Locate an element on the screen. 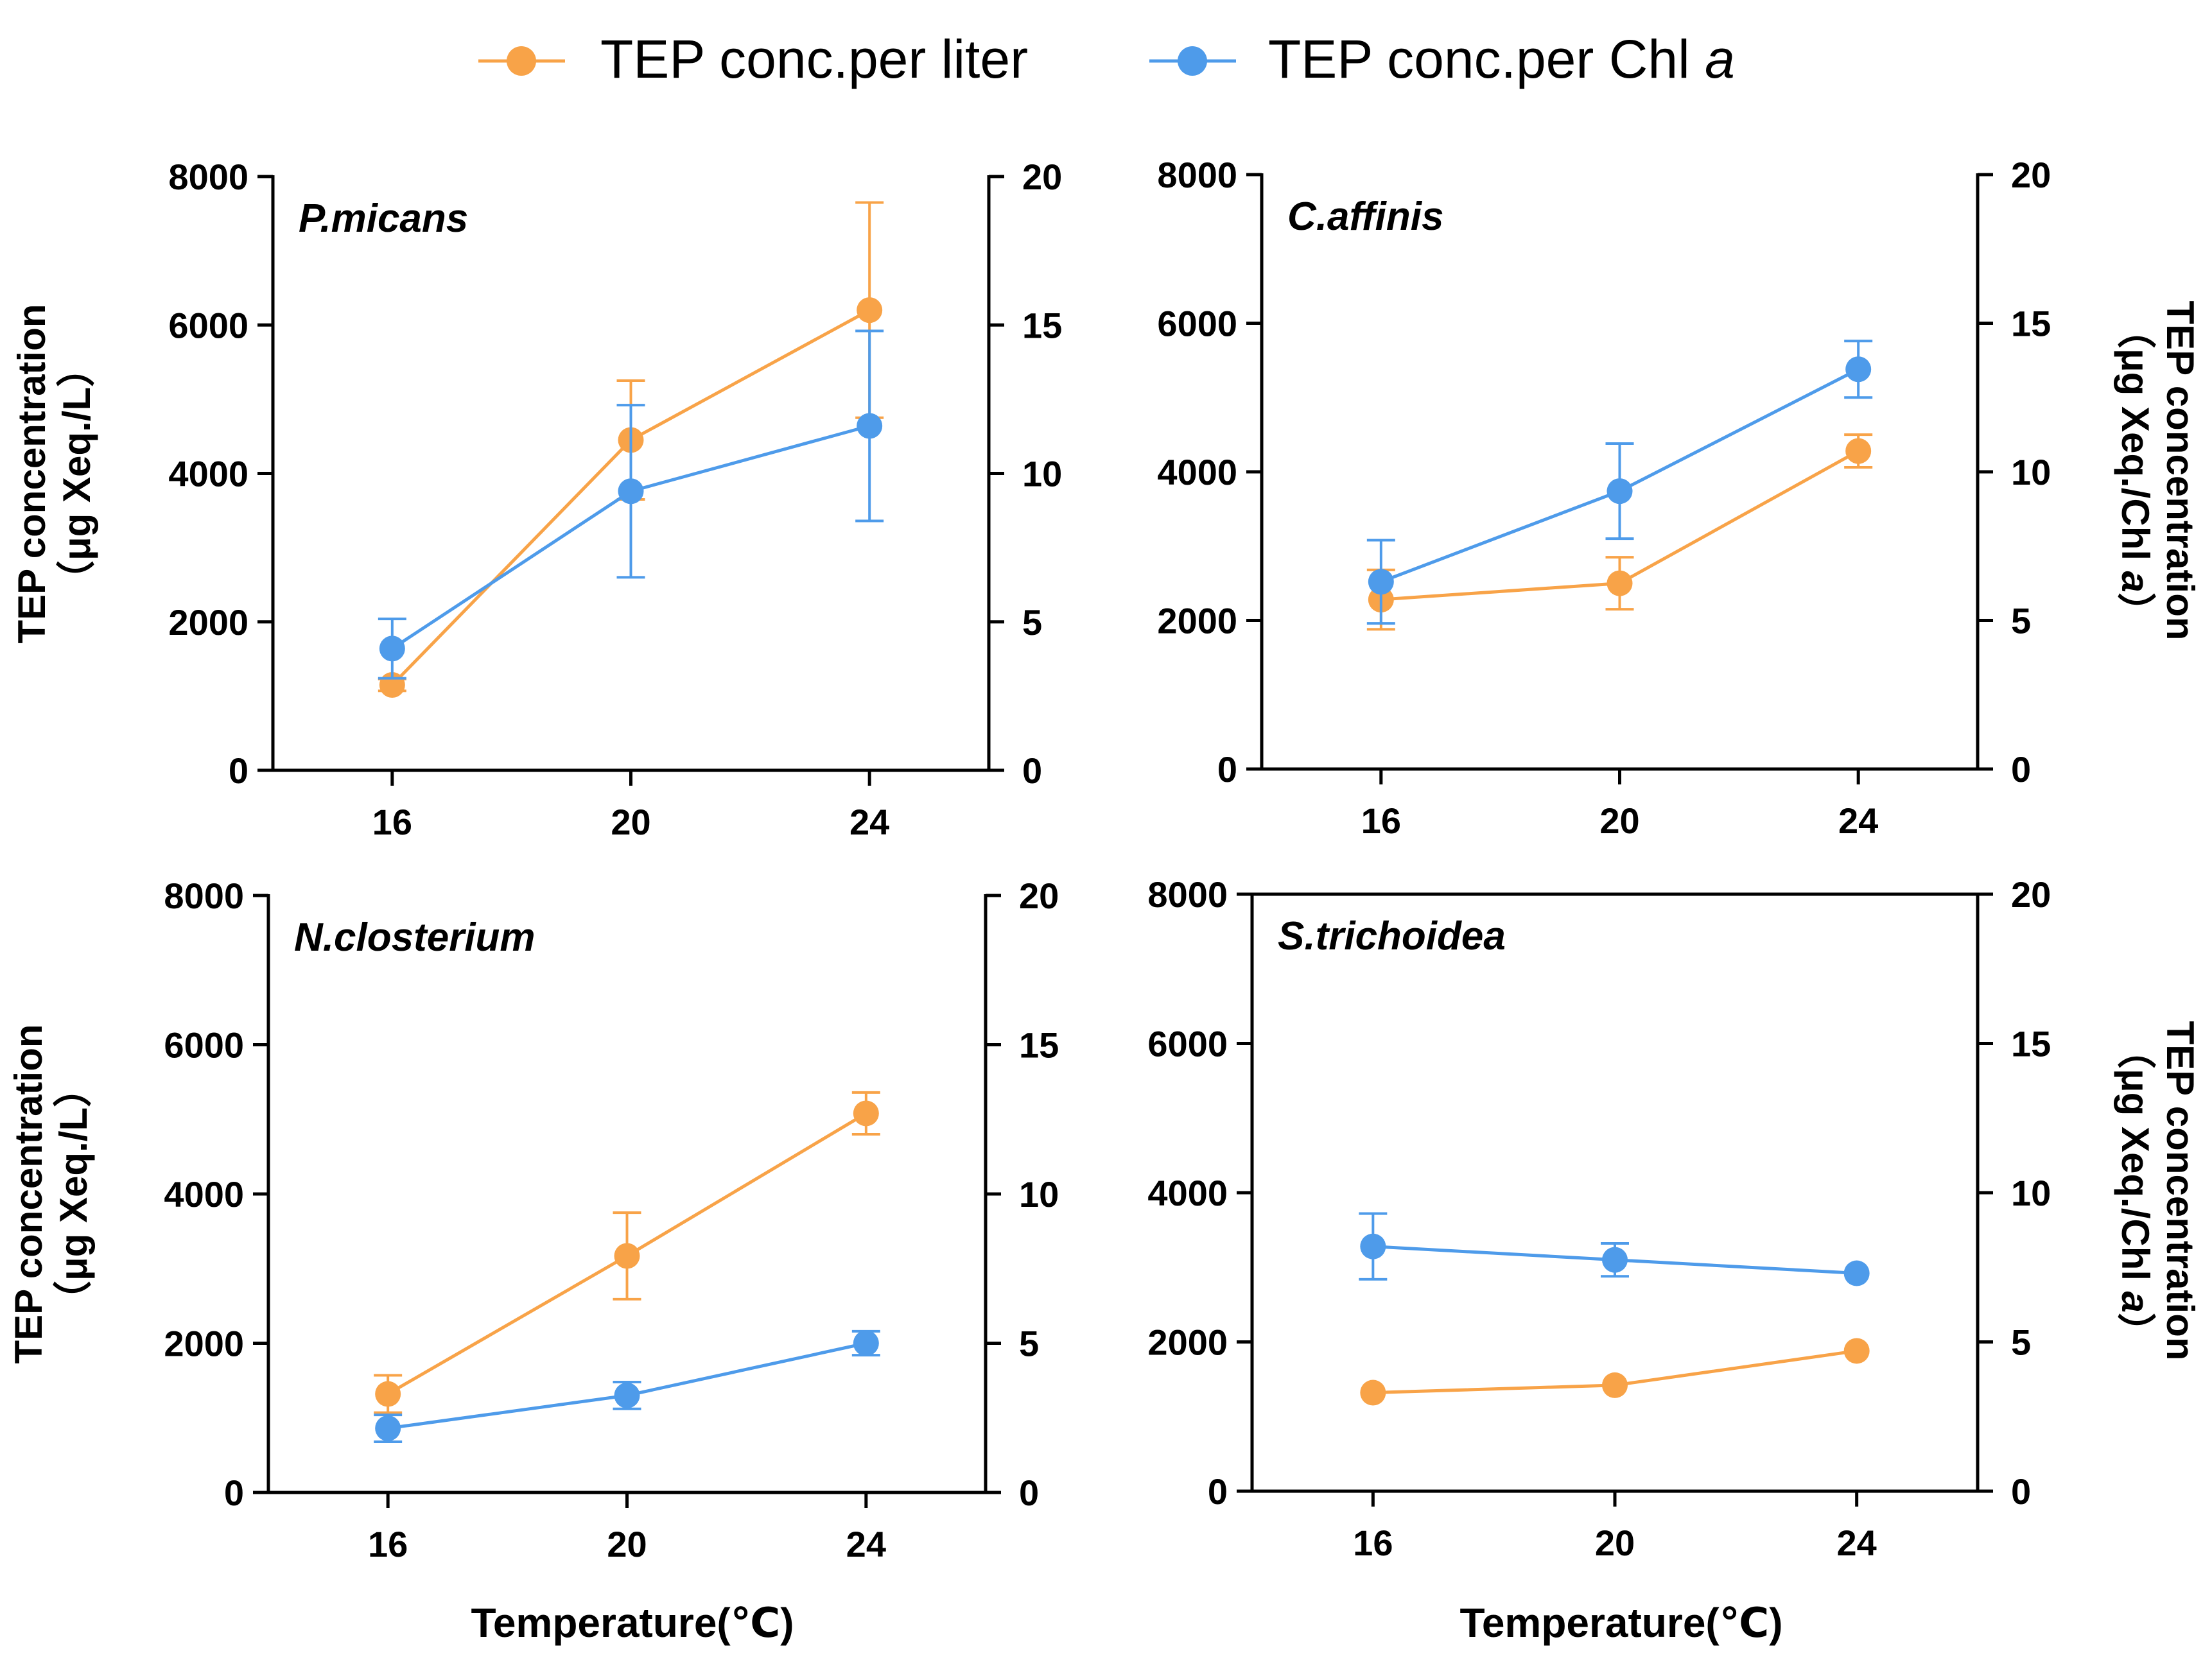  right-ylabel-top-line1: TEP concentration is located at coordinates (2180, 471).